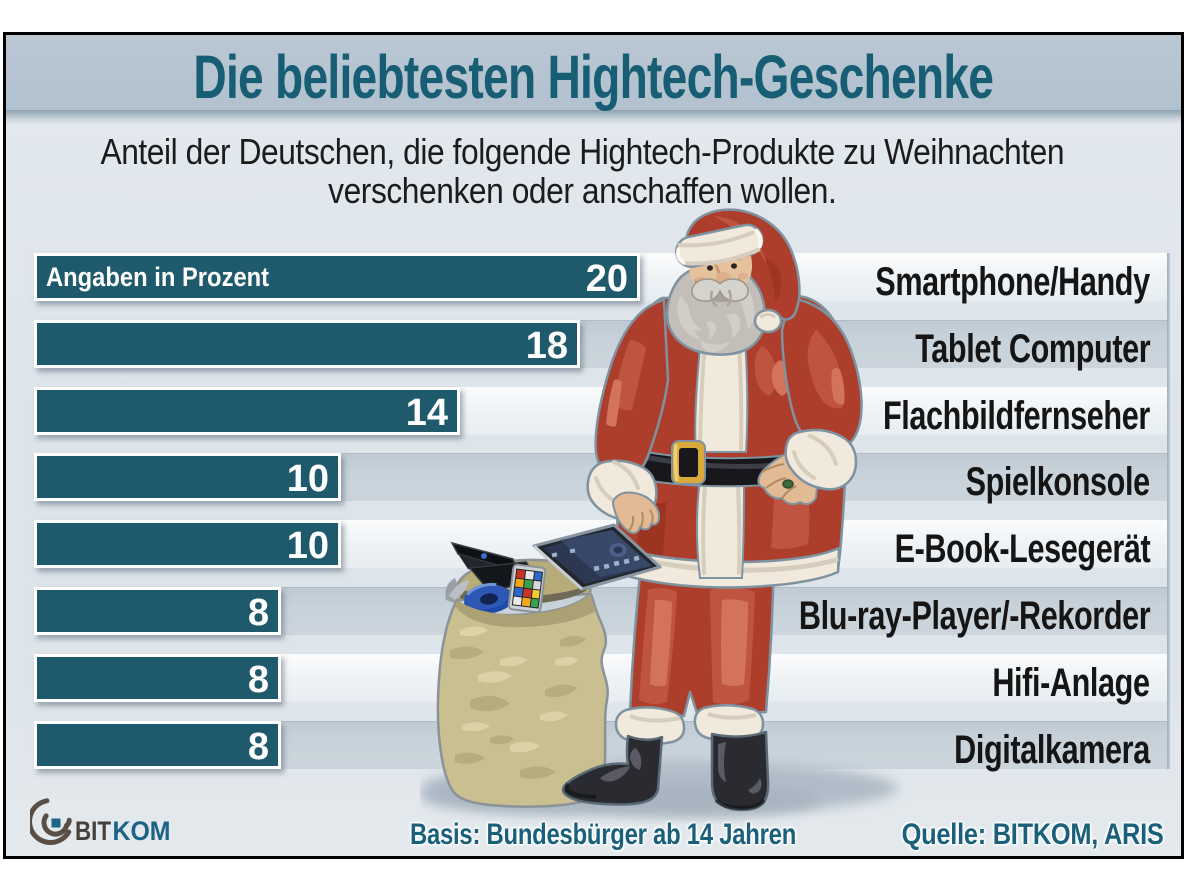  Describe the element at coordinates (93, 831) in the screenshot. I see `svg-text: BIT` at that location.